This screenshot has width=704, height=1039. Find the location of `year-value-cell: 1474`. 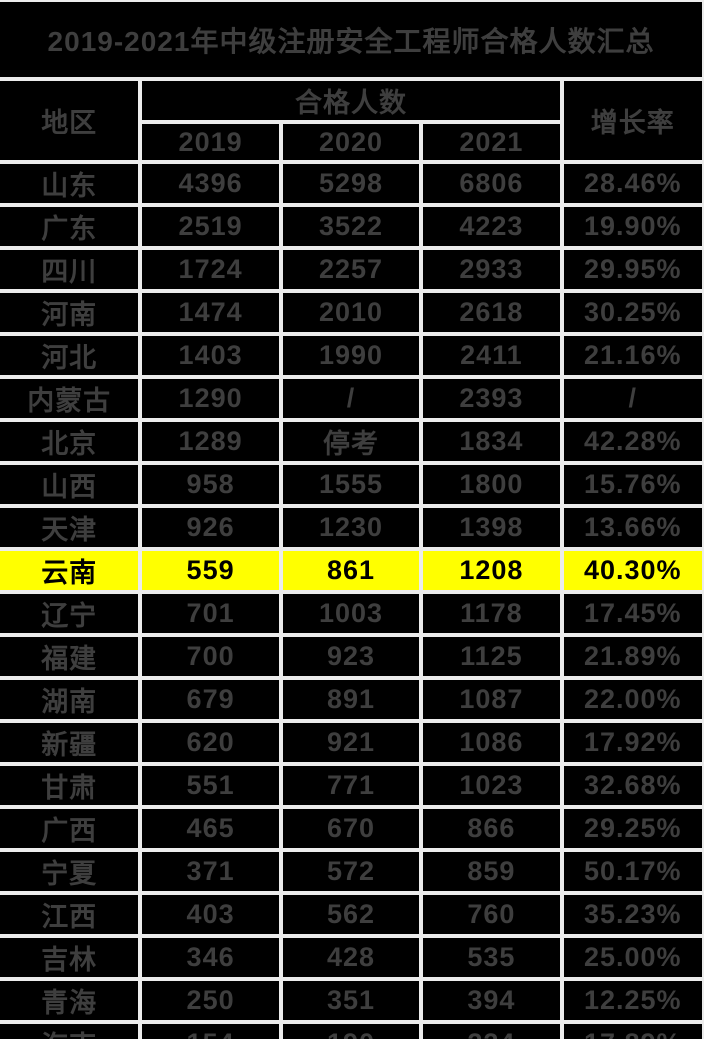

year-value-cell: 1474 is located at coordinates (210, 312).